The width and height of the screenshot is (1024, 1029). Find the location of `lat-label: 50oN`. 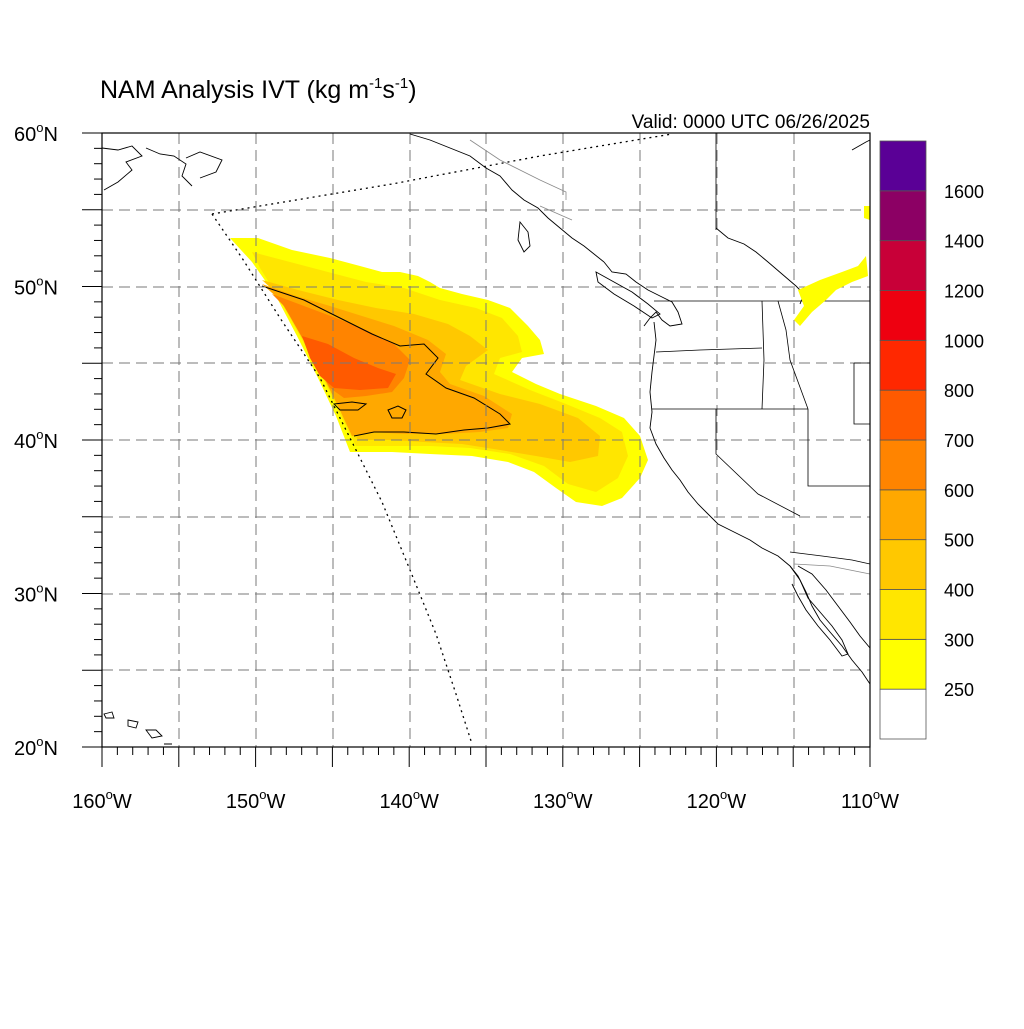

lat-label: 50oN is located at coordinates (36, 287).